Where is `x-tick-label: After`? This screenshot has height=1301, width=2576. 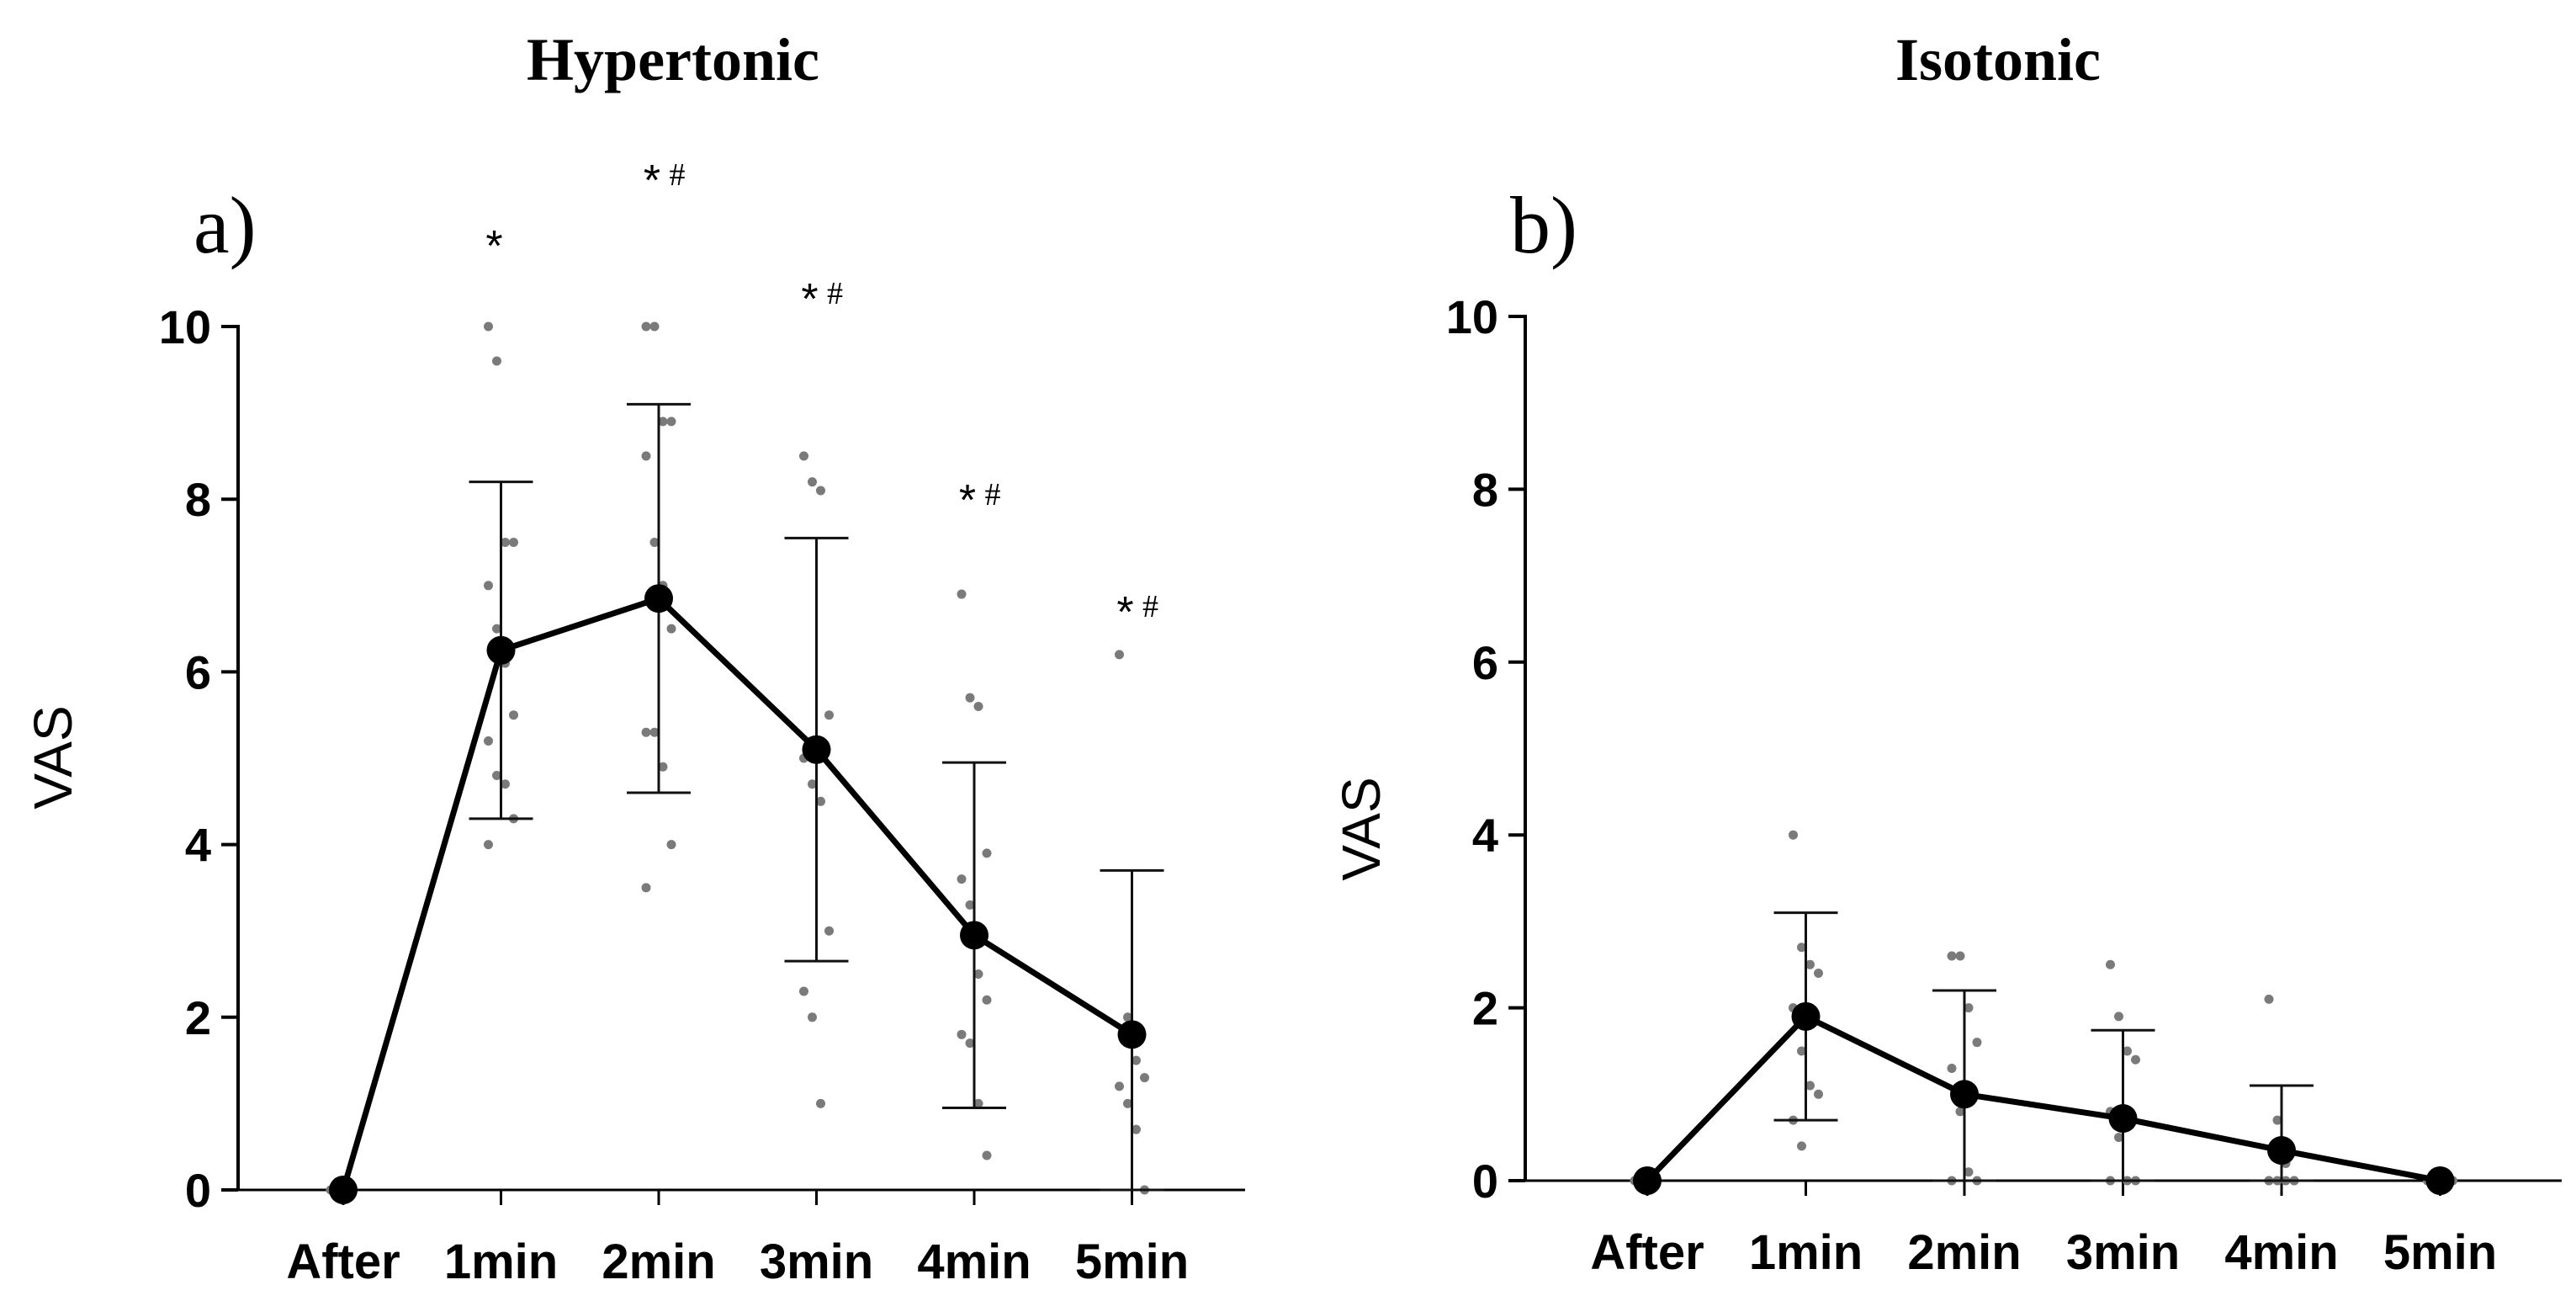 x-tick-label: After is located at coordinates (343, 1262).